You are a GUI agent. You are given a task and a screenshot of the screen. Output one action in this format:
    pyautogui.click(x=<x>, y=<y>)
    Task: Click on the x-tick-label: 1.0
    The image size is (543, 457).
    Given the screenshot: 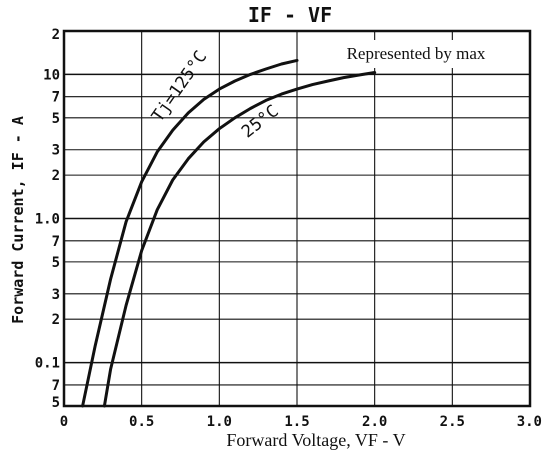 What is the action you would take?
    pyautogui.click(x=219, y=422)
    